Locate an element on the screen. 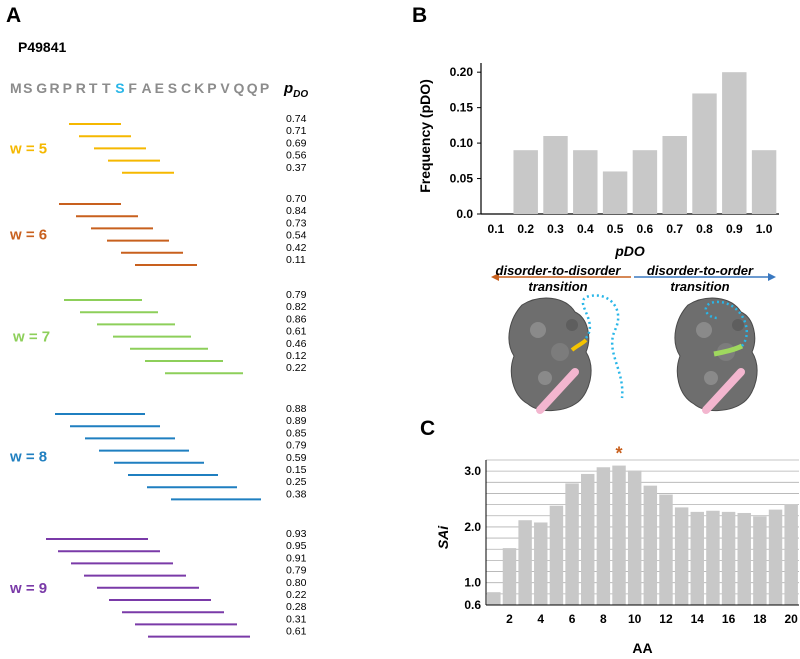  x-tick-label: 0.9 is located at coordinates (734, 229).